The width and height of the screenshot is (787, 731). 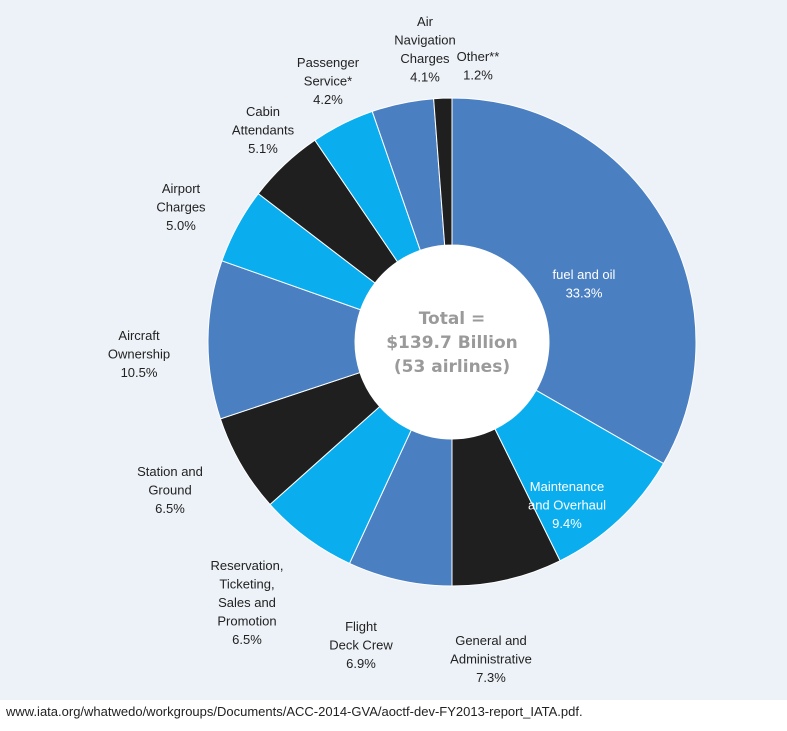 I want to click on slice-label-3: Flight Deck Crew 6.9%, so click(x=361, y=645).